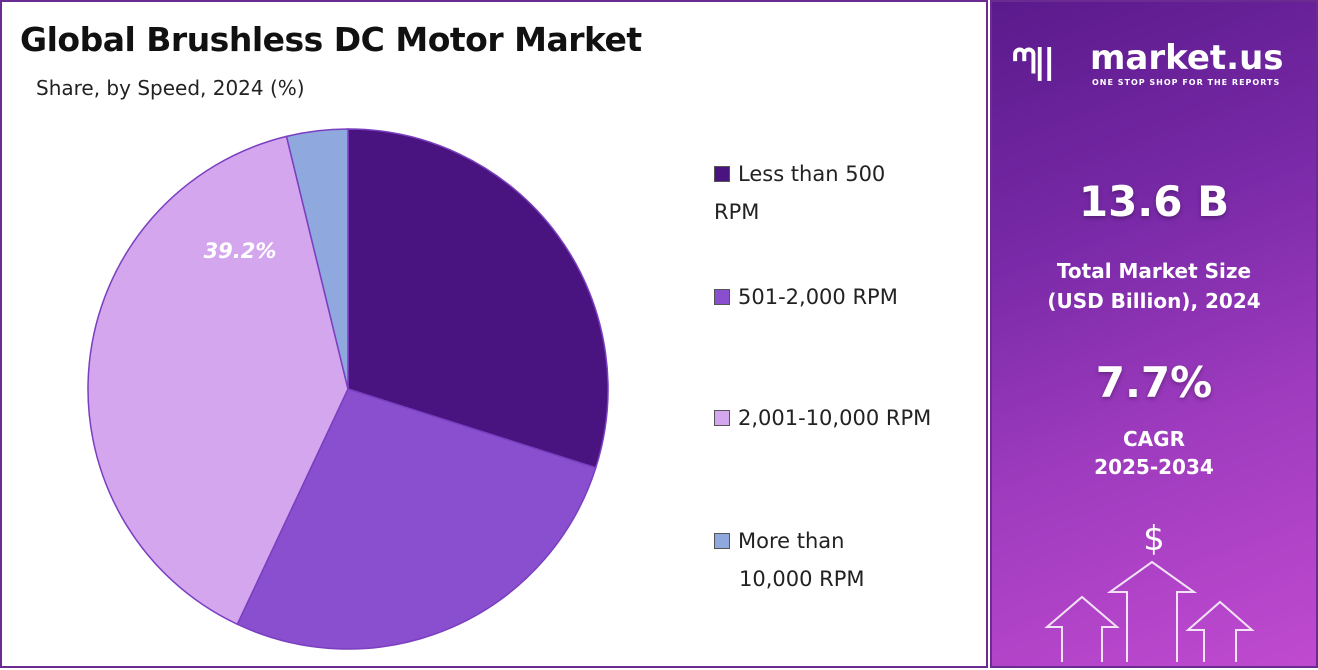 The image size is (1318, 670). Describe the element at coordinates (1187, 58) in the screenshot. I see `logo-name: market.us` at that location.